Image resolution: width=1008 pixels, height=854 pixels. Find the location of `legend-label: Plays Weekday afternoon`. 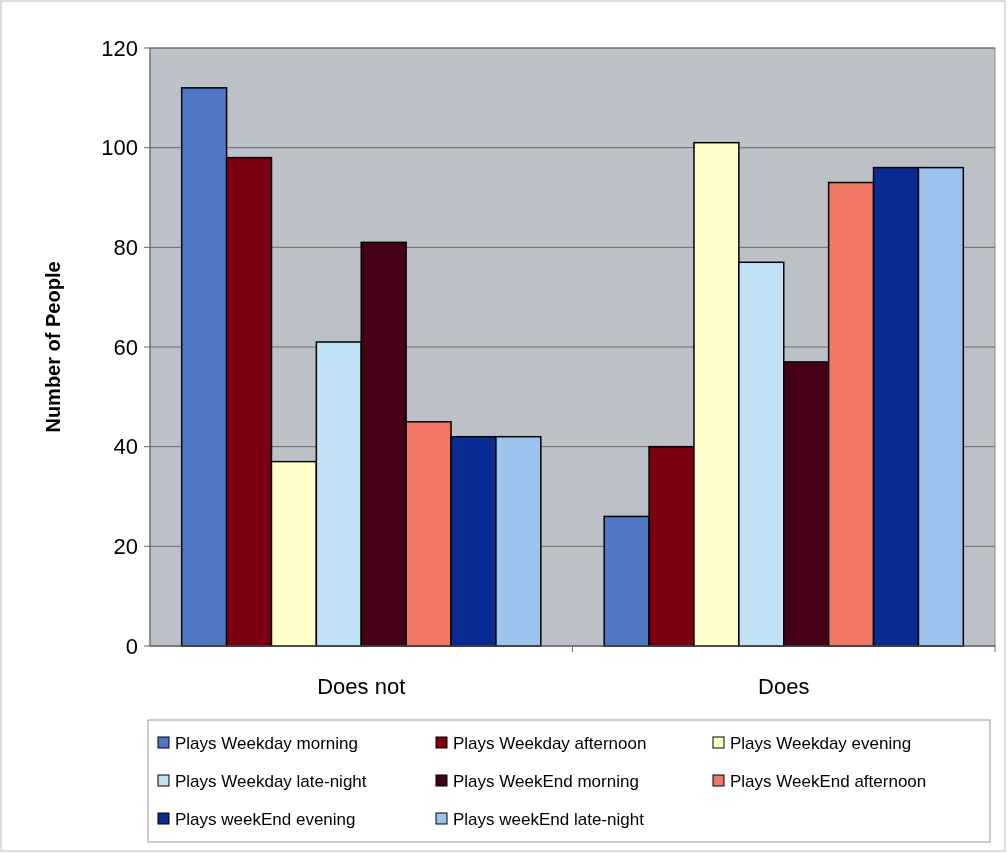

legend-label: Plays Weekday afternoon is located at coordinates (550, 743).